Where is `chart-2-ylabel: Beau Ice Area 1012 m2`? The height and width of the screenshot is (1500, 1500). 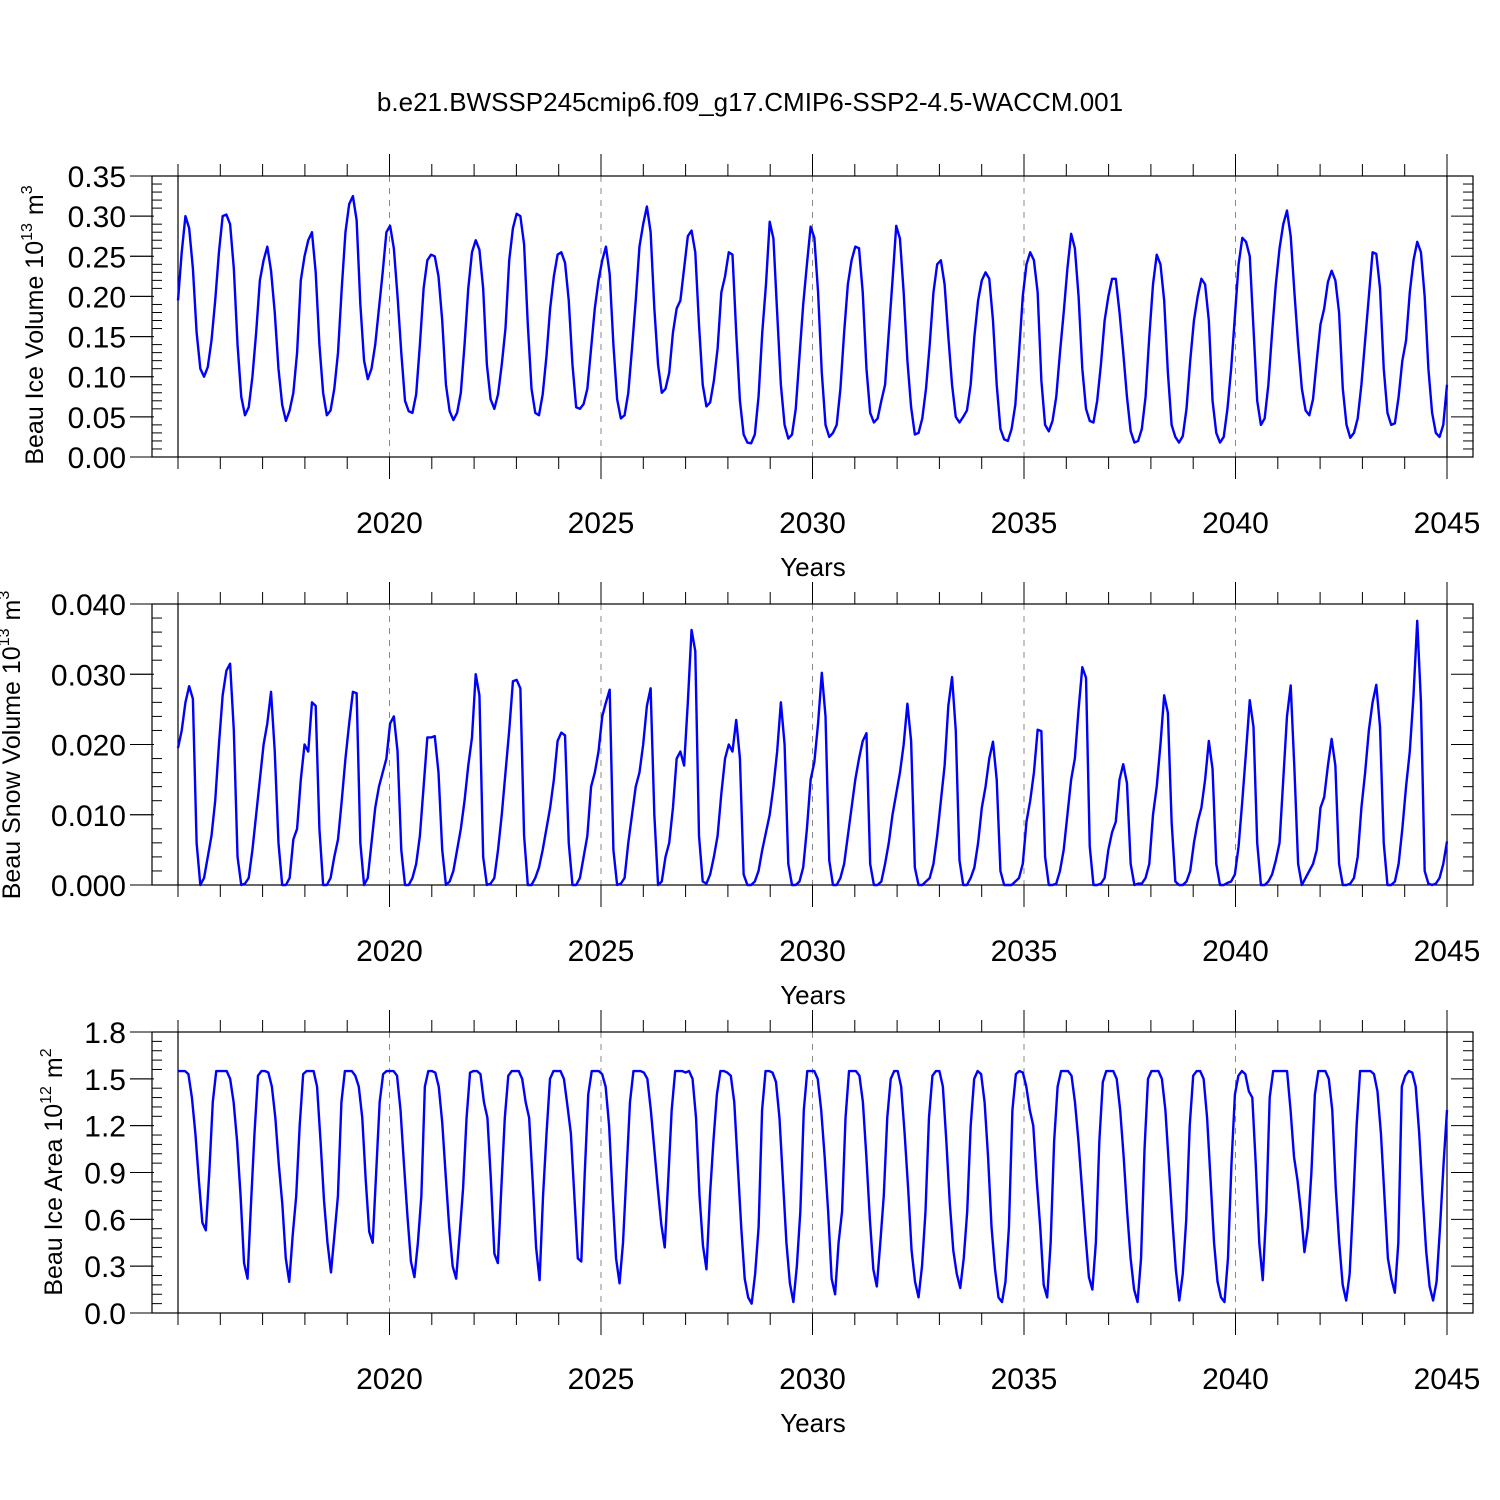 chart-2-ylabel: Beau Ice Area 1012 m2 is located at coordinates (53, 1171).